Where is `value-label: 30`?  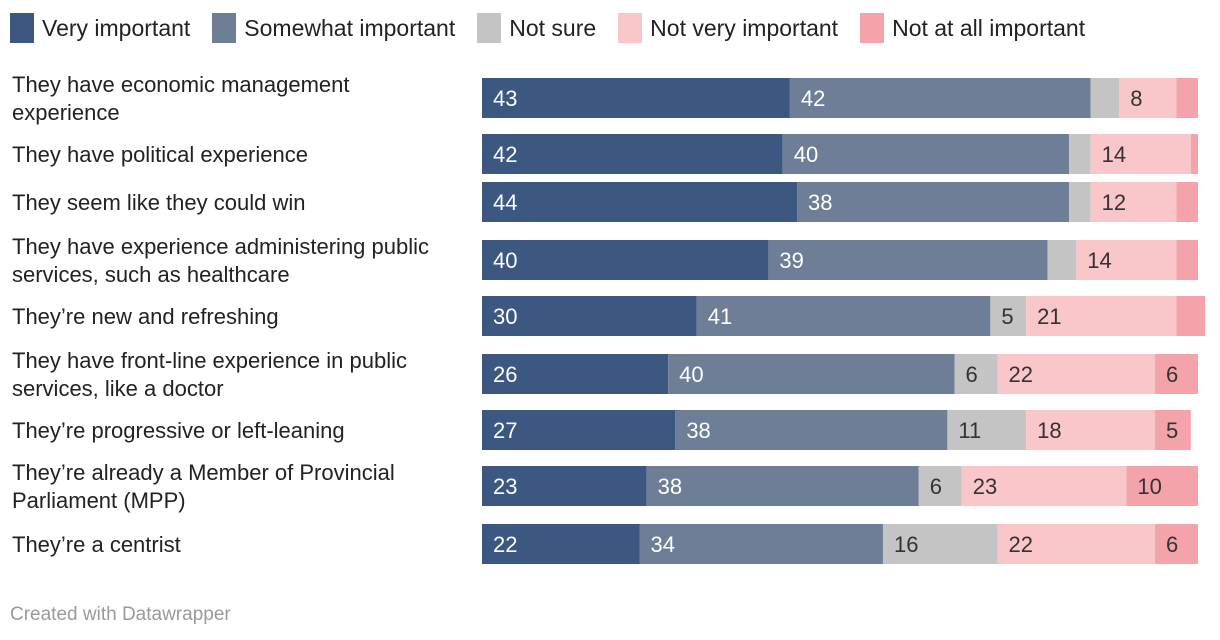 value-label: 30 is located at coordinates (505, 316).